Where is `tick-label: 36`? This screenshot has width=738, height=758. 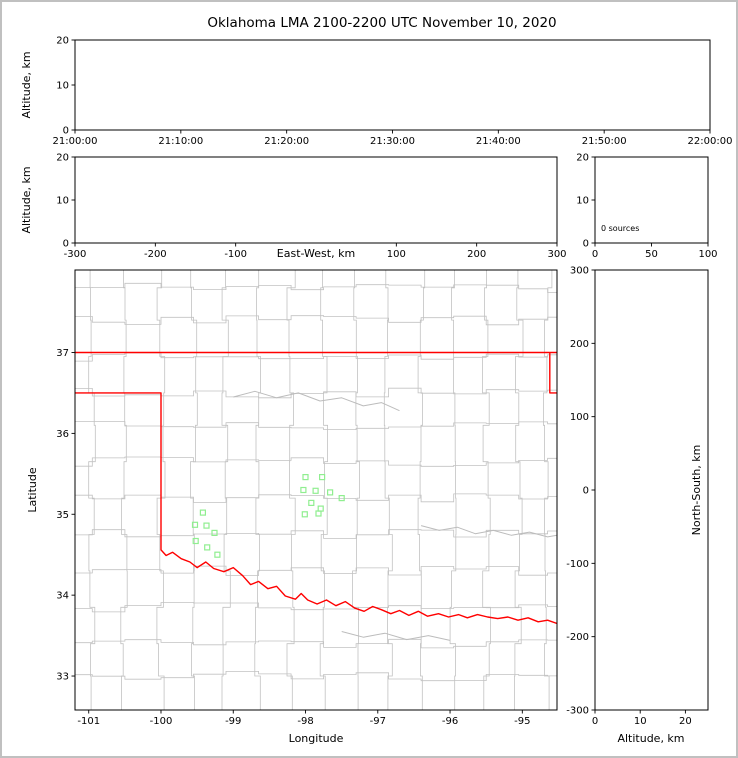
tick-label: 36 is located at coordinates (62, 434).